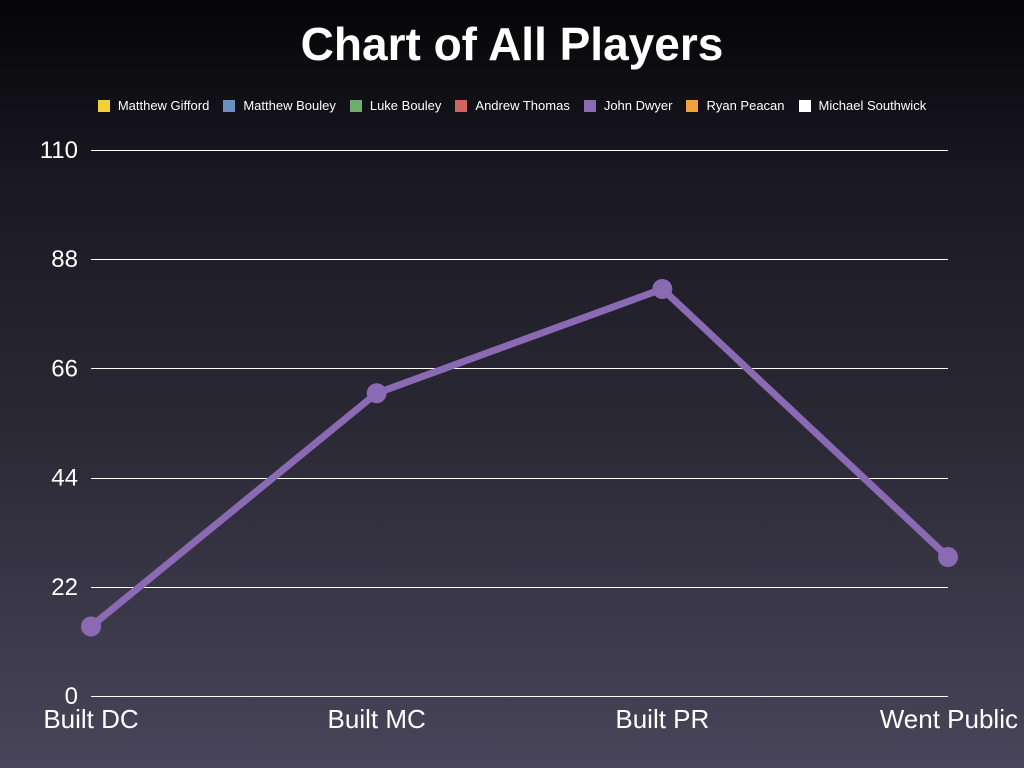 The image size is (1024, 768). I want to click on y-tick-label: 0, so click(71, 696).